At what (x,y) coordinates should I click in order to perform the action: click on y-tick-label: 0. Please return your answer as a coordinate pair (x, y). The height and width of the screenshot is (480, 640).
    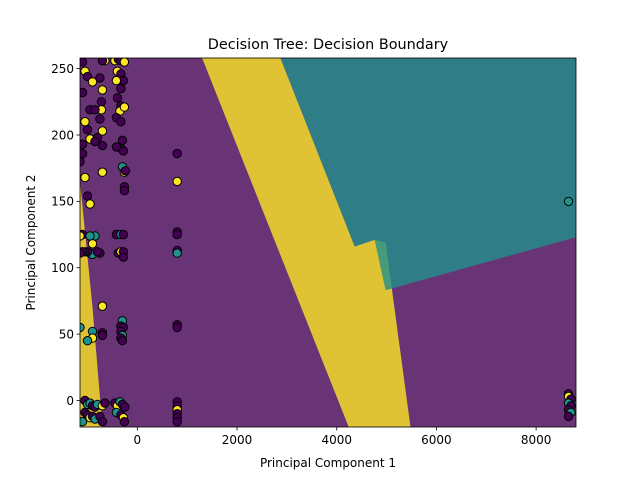
    Looking at the image, I should click on (70, 401).